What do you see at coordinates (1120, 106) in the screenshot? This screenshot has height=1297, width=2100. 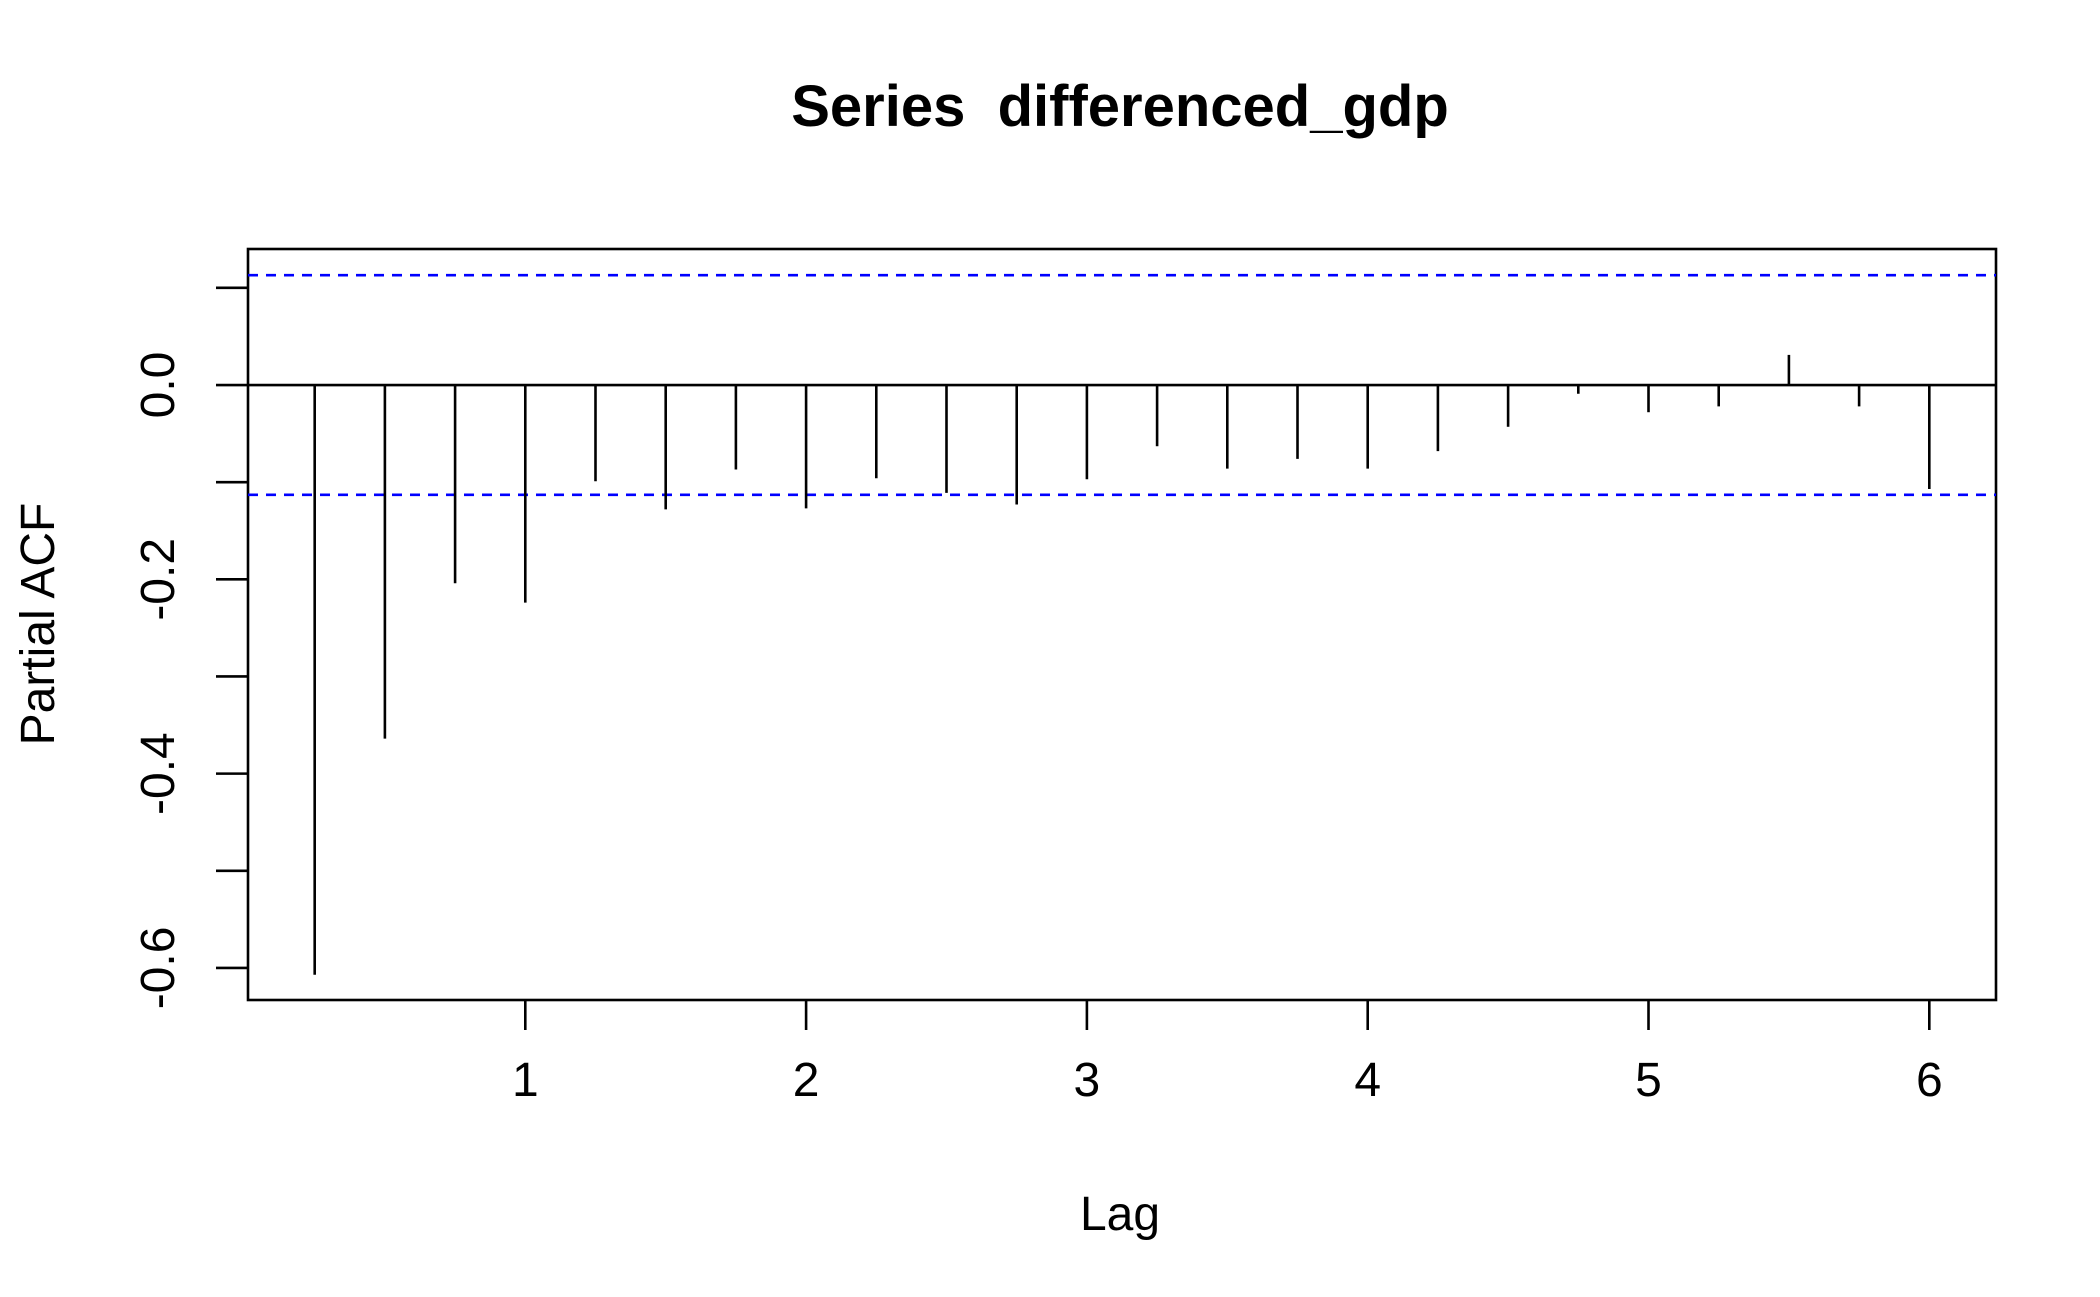 I see `chart-title: Series differenced_gdp` at bounding box center [1120, 106].